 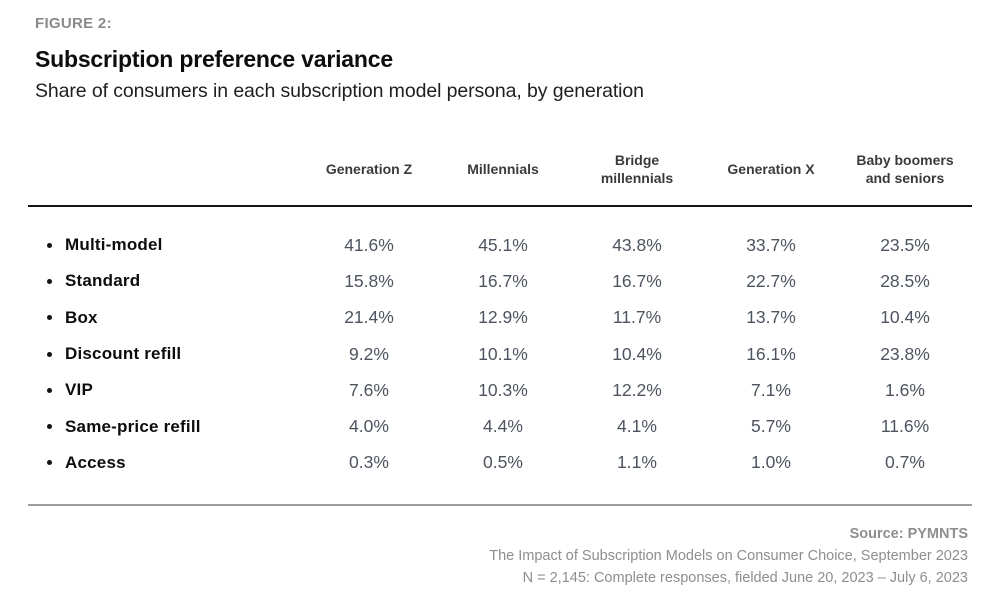 I want to click on row-label: Standard, so click(x=103, y=281).